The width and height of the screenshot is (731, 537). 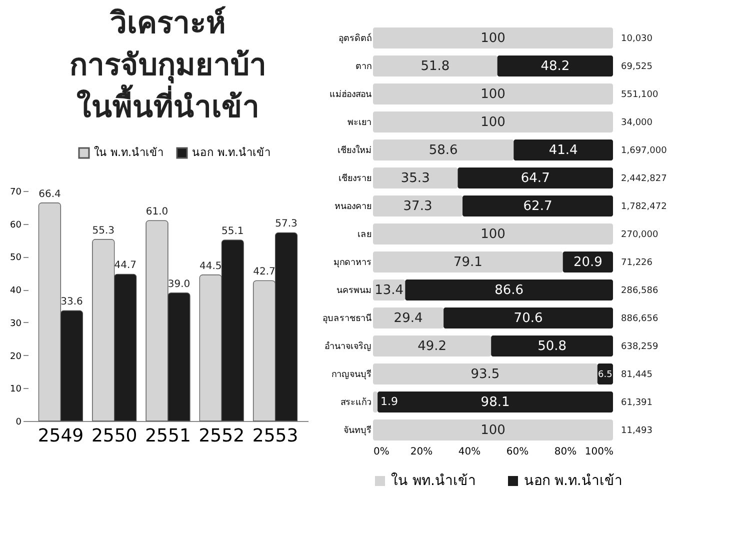 What do you see at coordinates (264, 272) in the screenshot?
I see `data-label: 42.7` at bounding box center [264, 272].